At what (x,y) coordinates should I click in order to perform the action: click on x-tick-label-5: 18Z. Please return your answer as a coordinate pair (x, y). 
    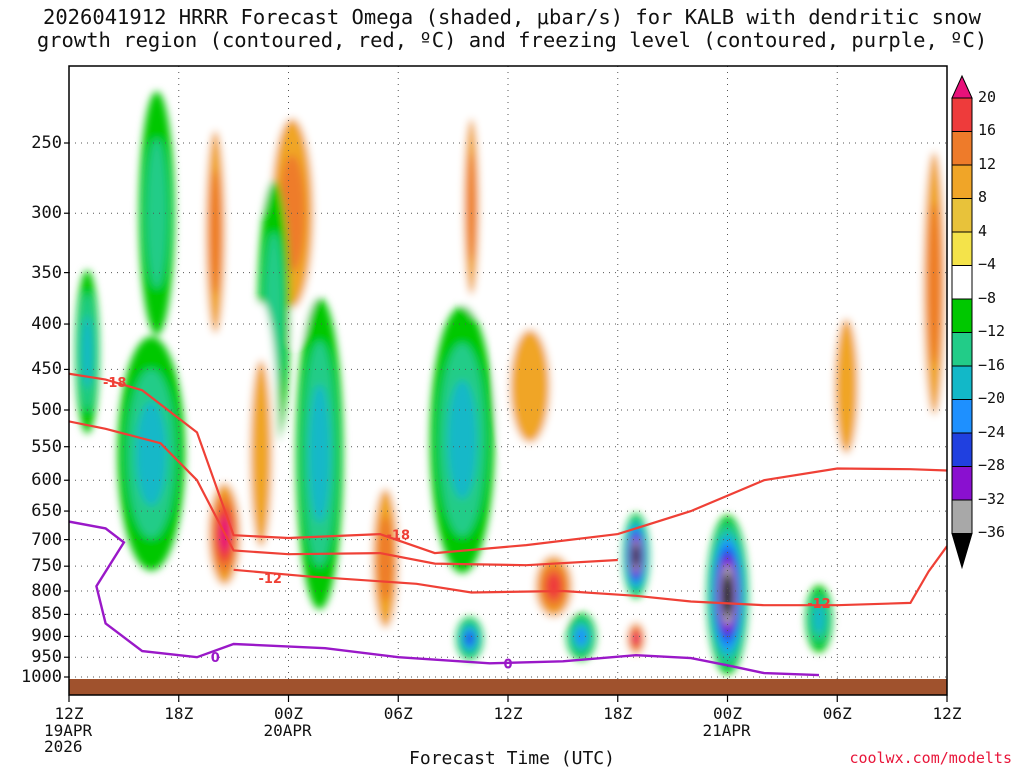
    Looking at the image, I should click on (618, 713).